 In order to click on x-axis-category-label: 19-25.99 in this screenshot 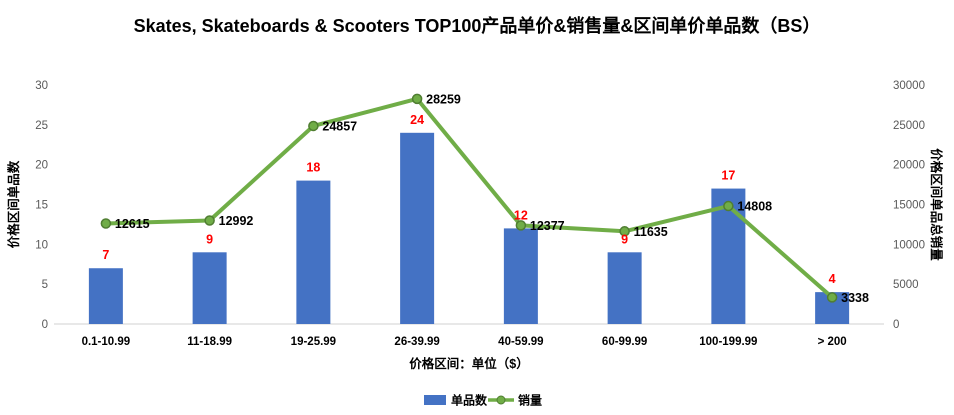, I will do `click(313, 342)`.